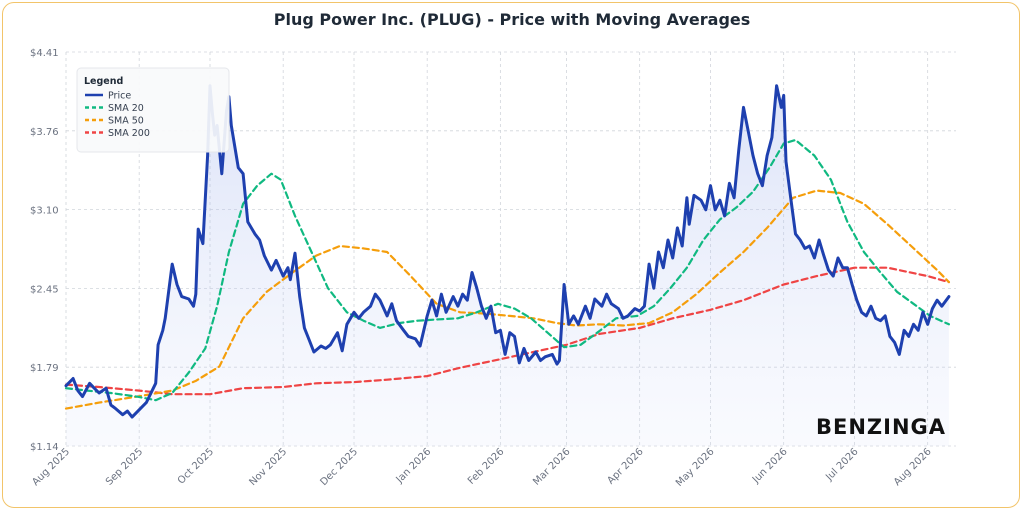 The width and height of the screenshot is (1024, 512). Describe the element at coordinates (695, 467) in the screenshot. I see `x-tick-label: May 2026` at that location.